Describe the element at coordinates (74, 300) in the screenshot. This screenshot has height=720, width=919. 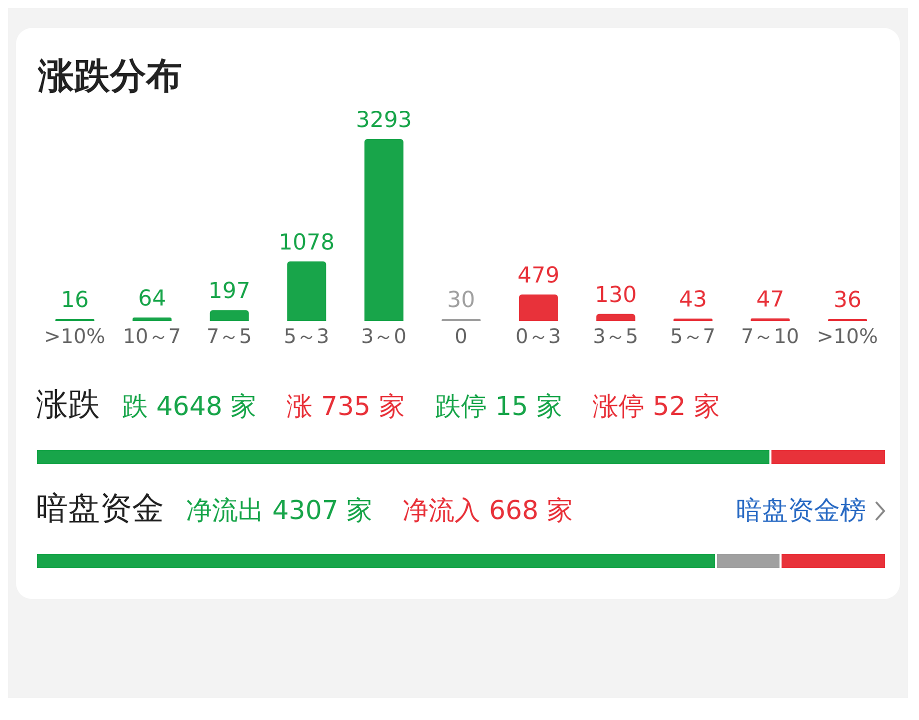
I see `data-label: 16` at that location.